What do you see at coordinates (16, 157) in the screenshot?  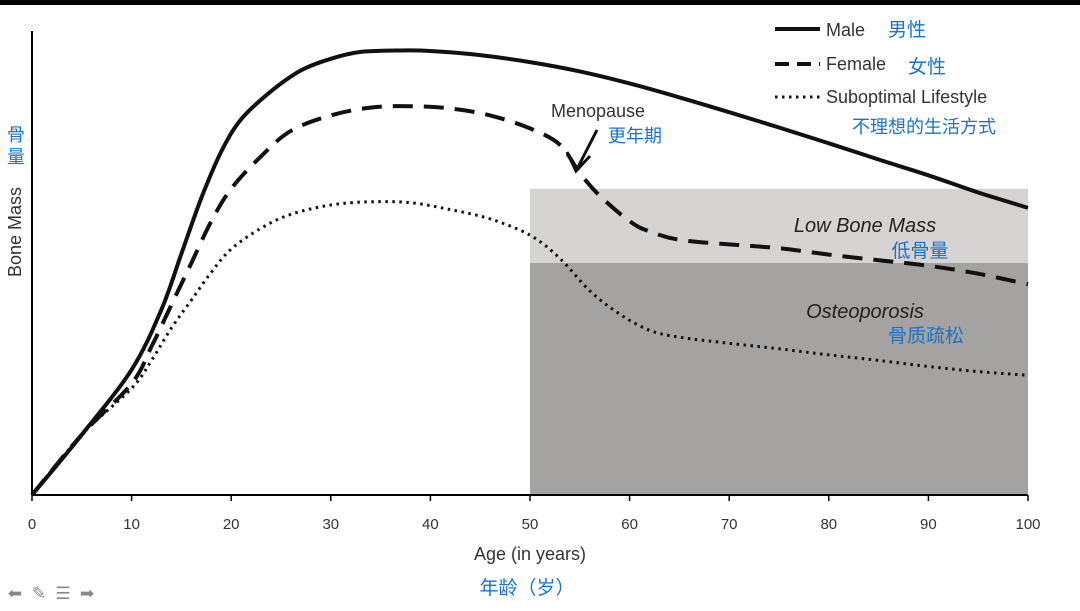 I see `y-axis-label-cn-2: 量` at bounding box center [16, 157].